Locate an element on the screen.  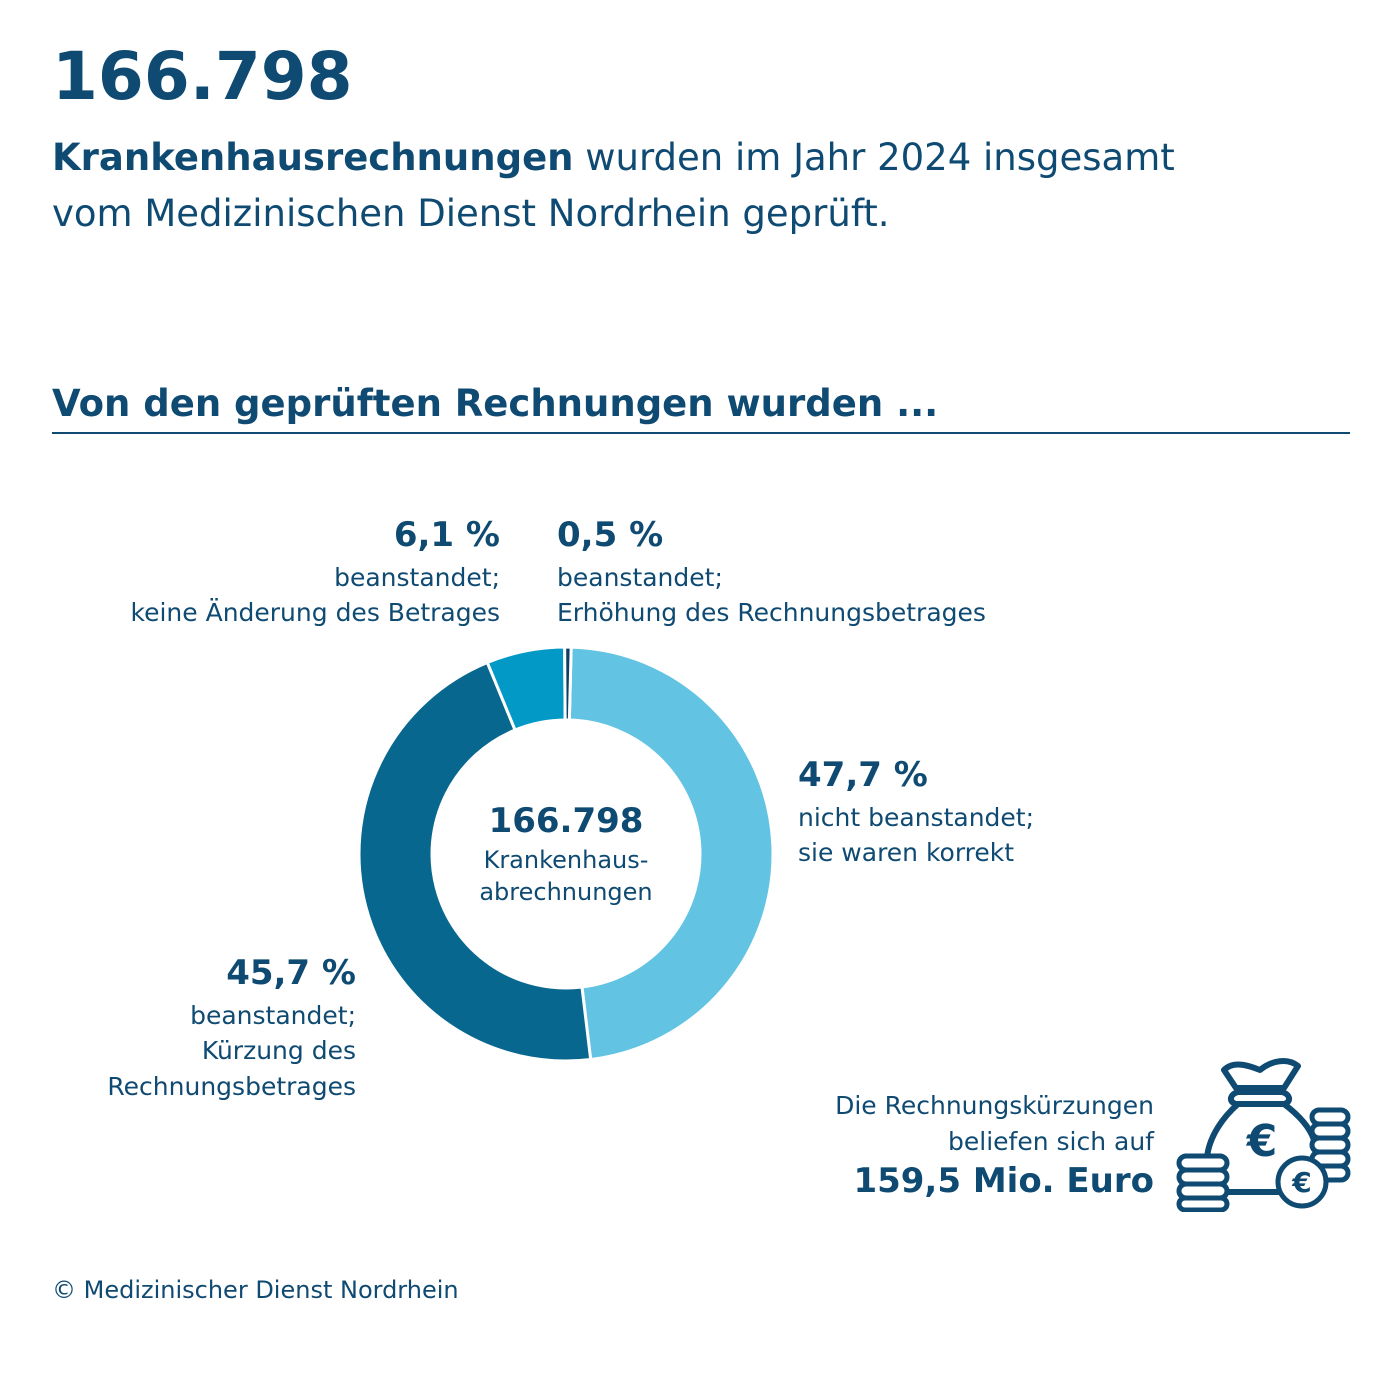
desc-no-change-line2: keine Änderung des Betrages is located at coordinates (315, 613).